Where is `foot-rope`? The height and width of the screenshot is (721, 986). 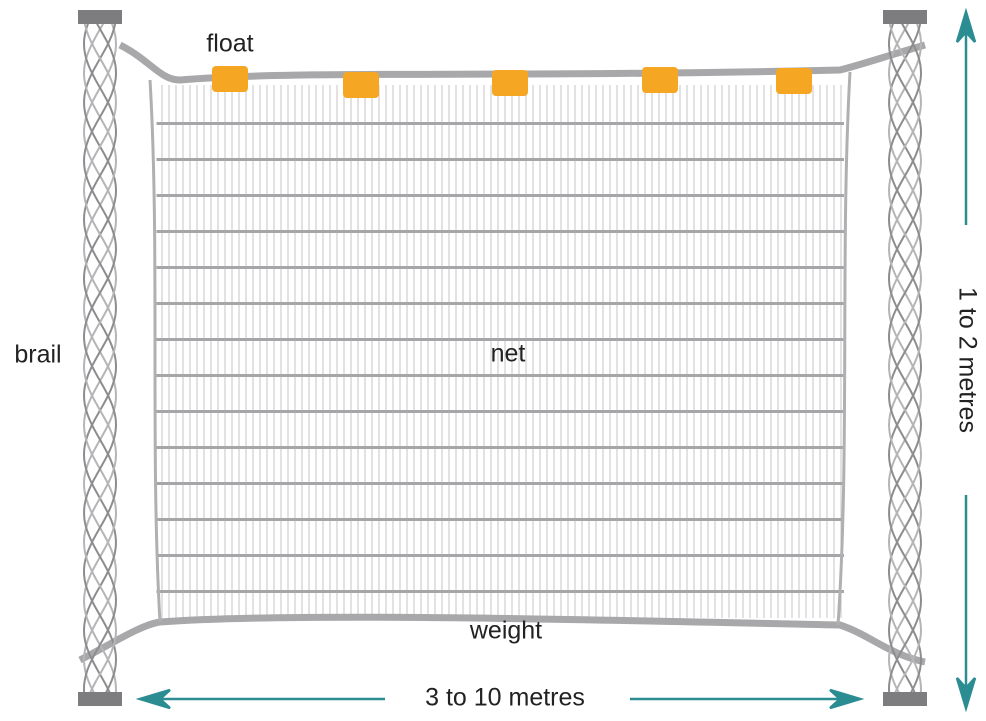
foot-rope is located at coordinates (502, 639).